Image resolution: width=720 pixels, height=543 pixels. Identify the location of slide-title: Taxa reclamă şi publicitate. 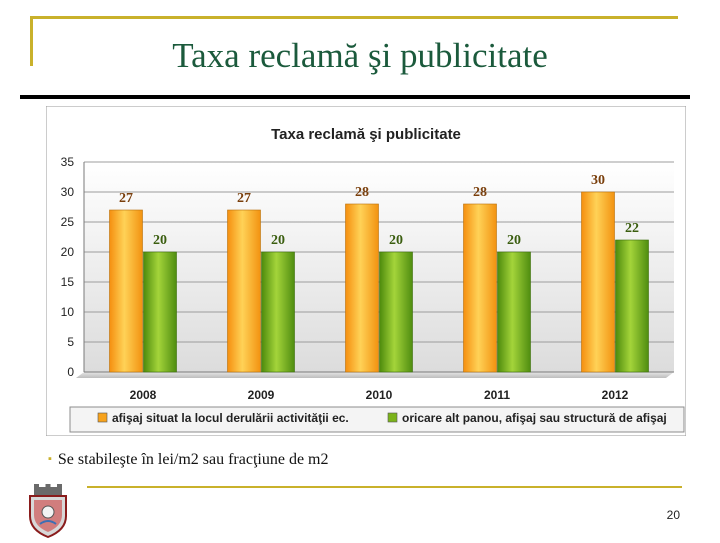
(360, 55).